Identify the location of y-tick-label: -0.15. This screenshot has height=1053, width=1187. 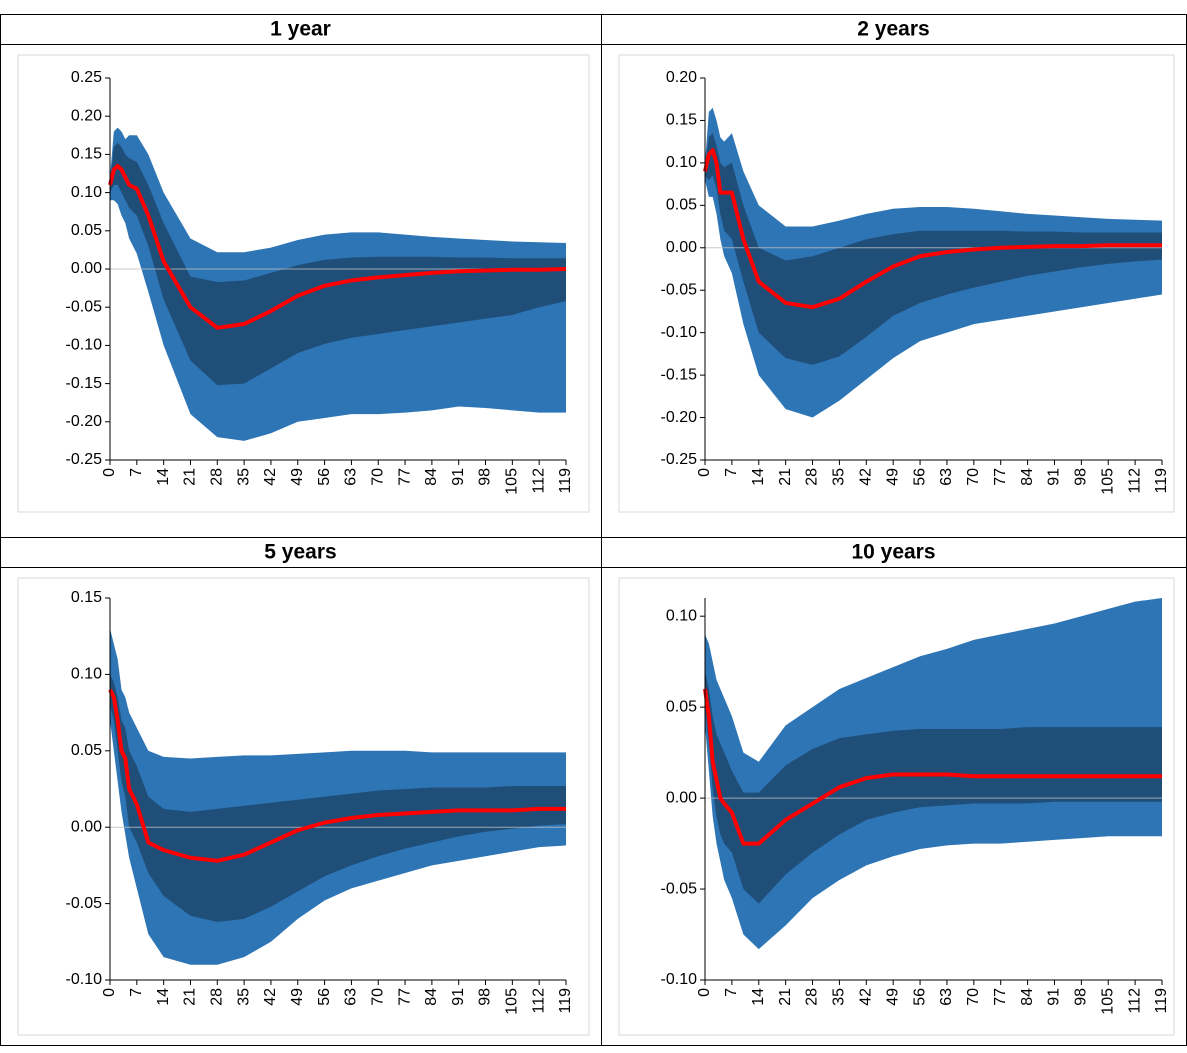
(84, 383).